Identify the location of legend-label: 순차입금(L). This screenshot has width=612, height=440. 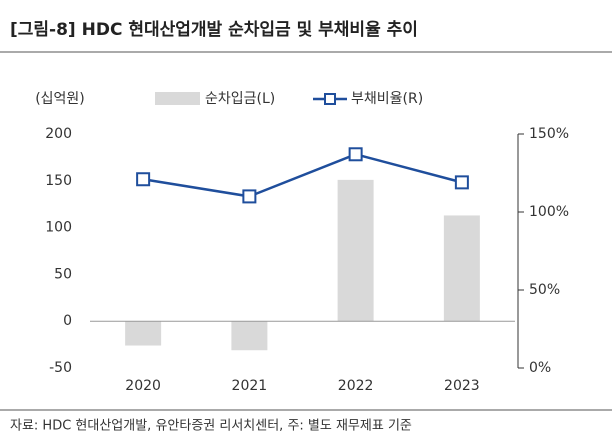
(240, 99).